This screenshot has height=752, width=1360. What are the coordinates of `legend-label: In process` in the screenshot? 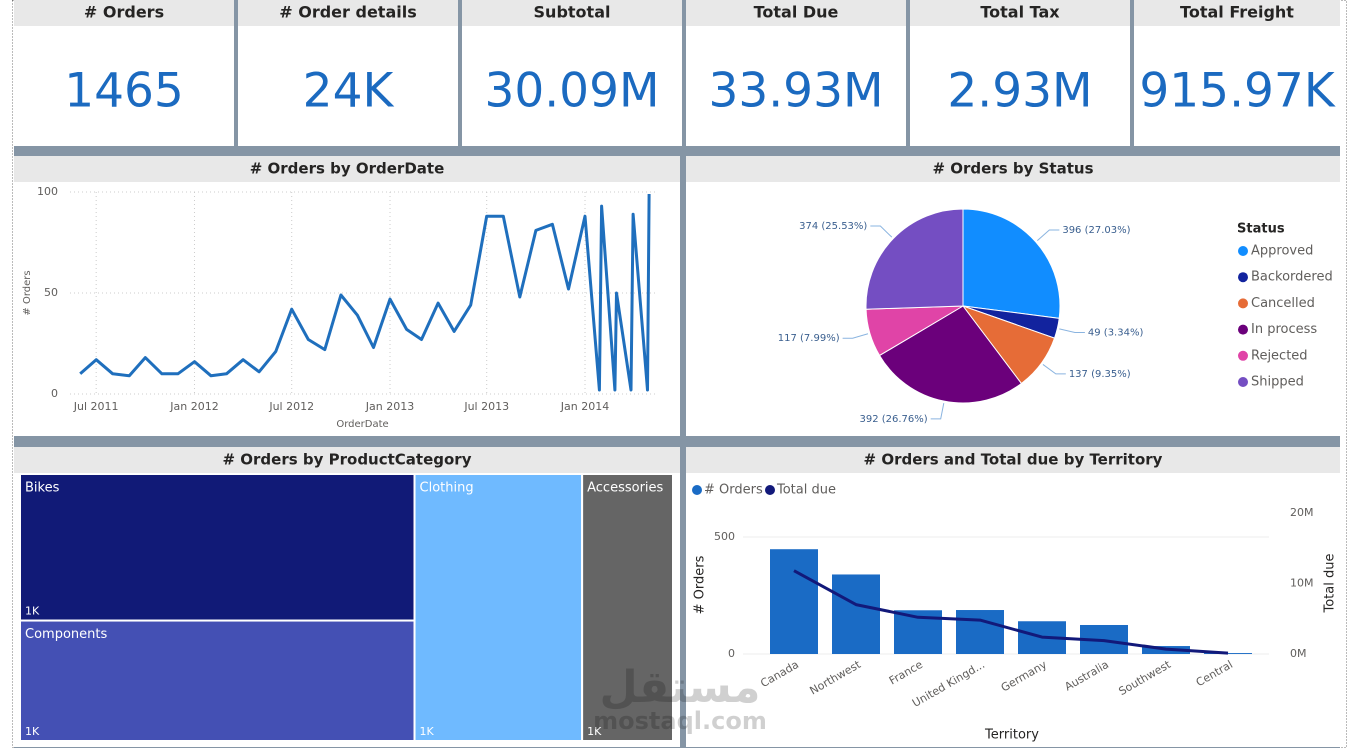 It's located at (1284, 329).